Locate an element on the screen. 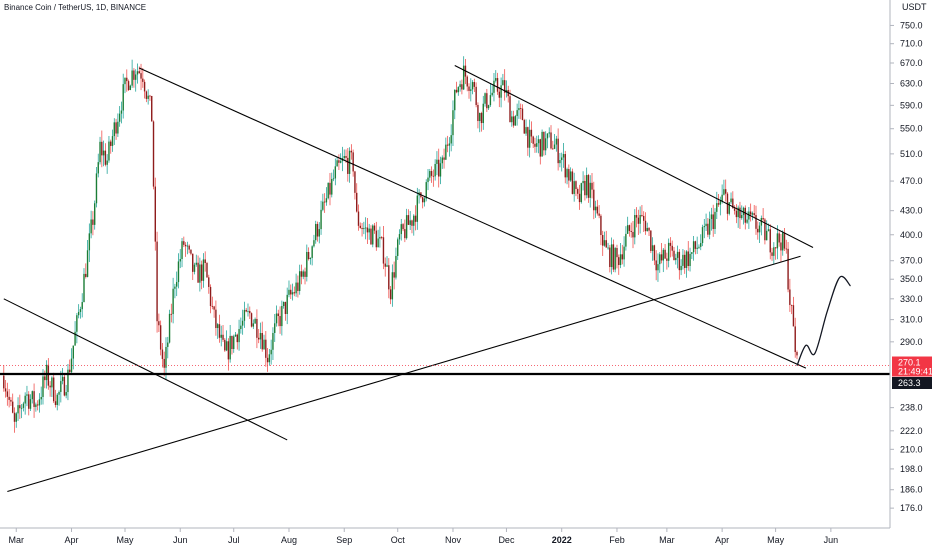 This screenshot has width=932, height=550. y-tick-label: 186.0 is located at coordinates (911, 490).